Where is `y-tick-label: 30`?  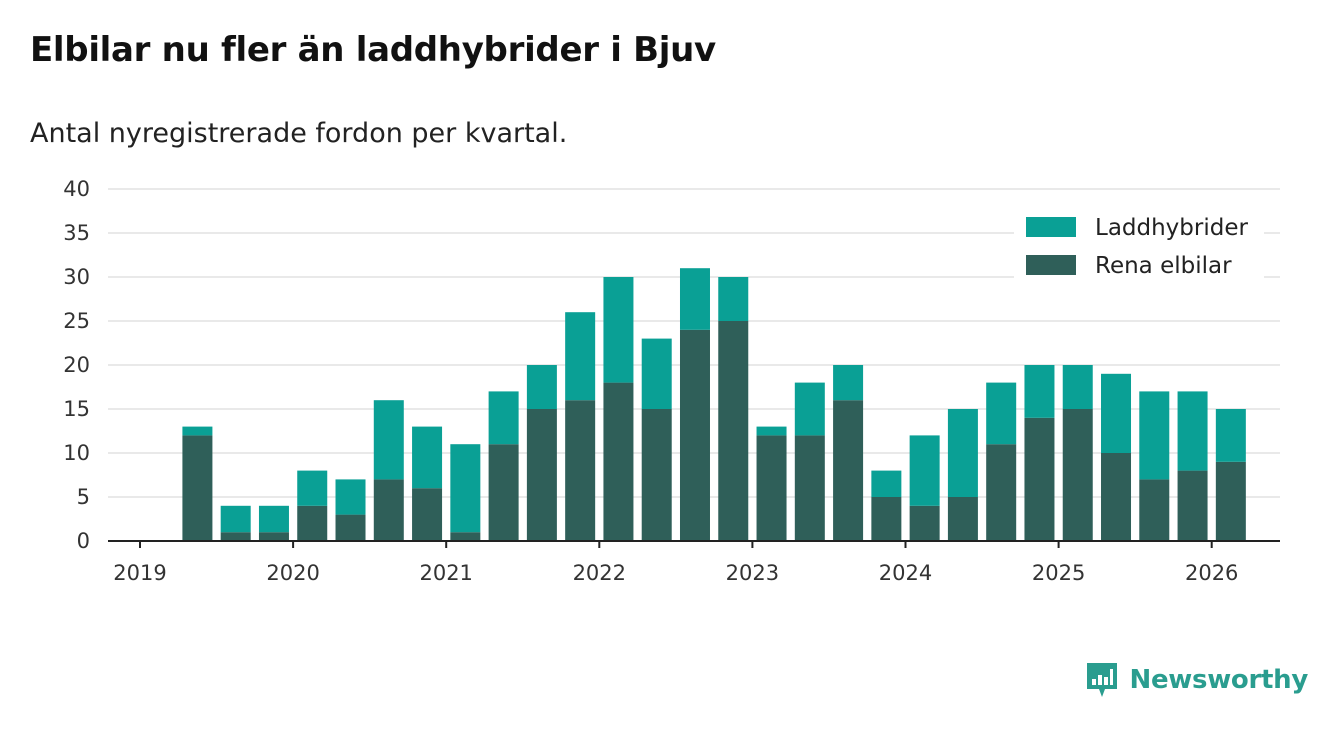 y-tick-label: 30 is located at coordinates (76, 277).